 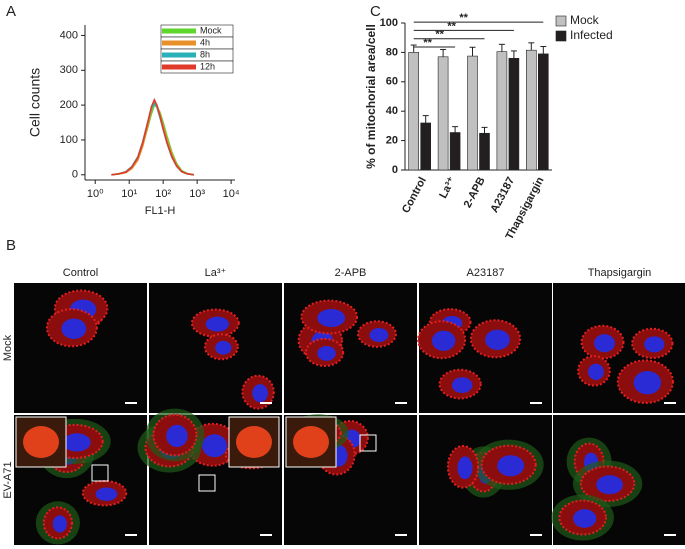 I want to click on column-label: La³⁺, so click(x=216, y=273).